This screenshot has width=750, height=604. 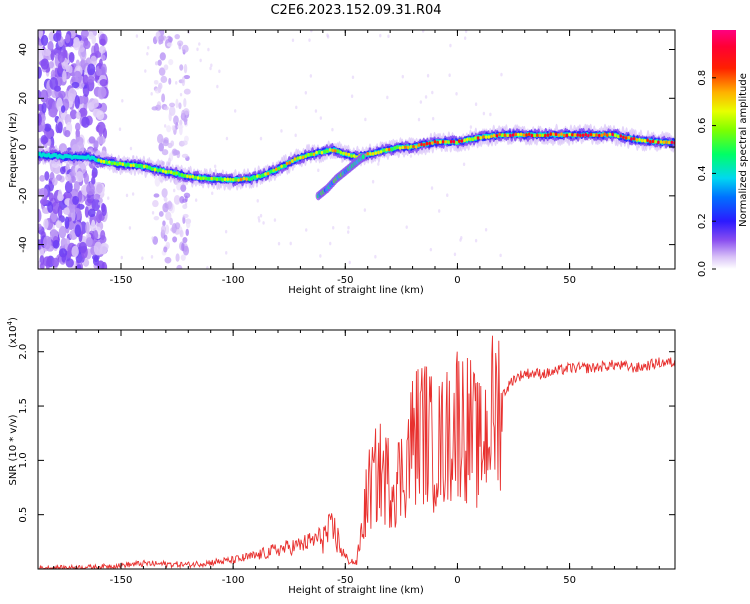 What do you see at coordinates (355, 10) in the screenshot?
I see `figure-title: C2E6.2023.152.09.31.R04` at bounding box center [355, 10].